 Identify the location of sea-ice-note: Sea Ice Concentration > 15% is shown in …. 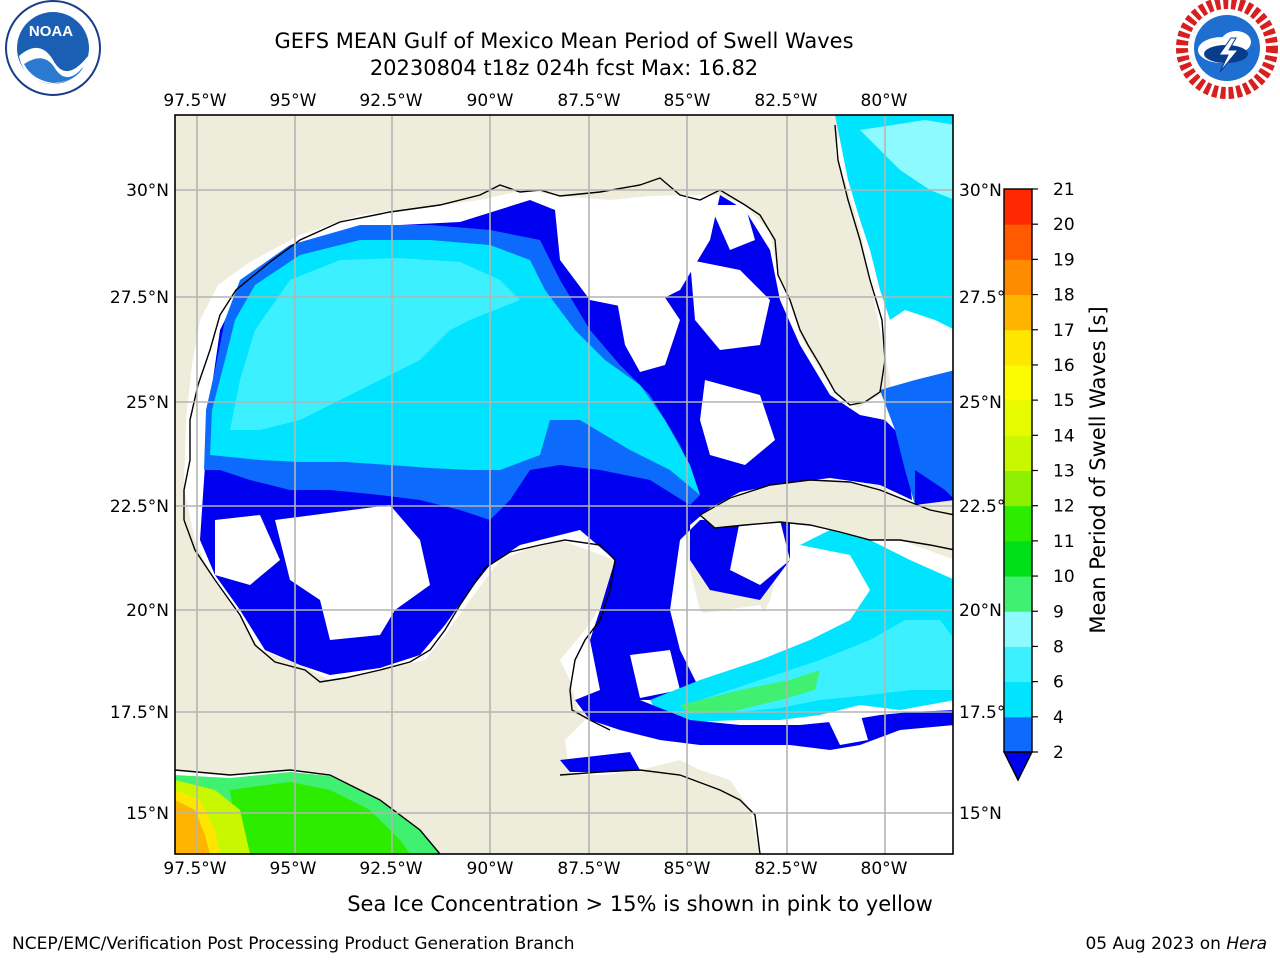
(640, 904).